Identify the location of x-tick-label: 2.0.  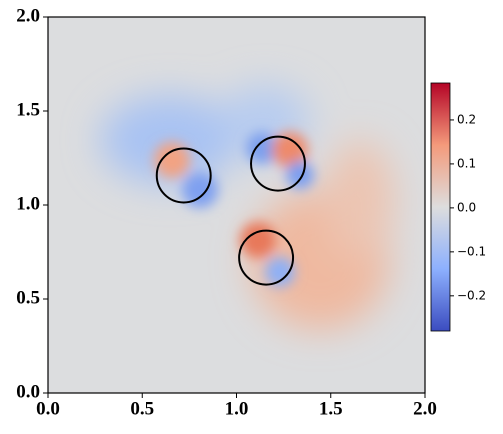
(425, 408).